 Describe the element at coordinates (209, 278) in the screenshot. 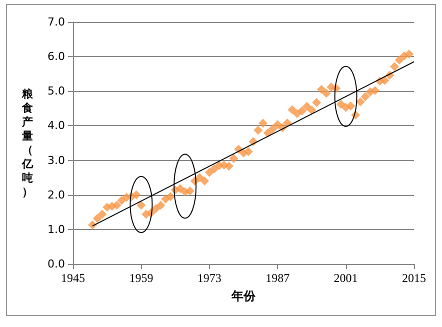

I see `x-tick-label: 1973` at that location.